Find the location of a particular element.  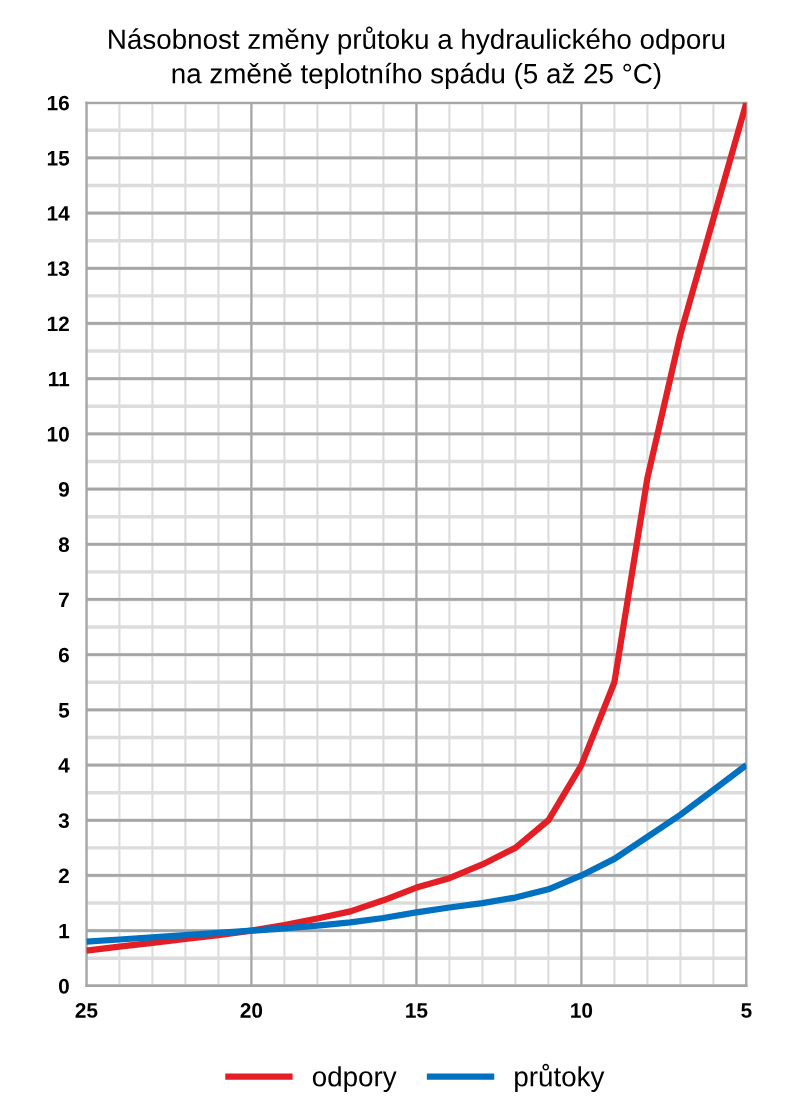

y-tick-label: 0 is located at coordinates (63, 986).